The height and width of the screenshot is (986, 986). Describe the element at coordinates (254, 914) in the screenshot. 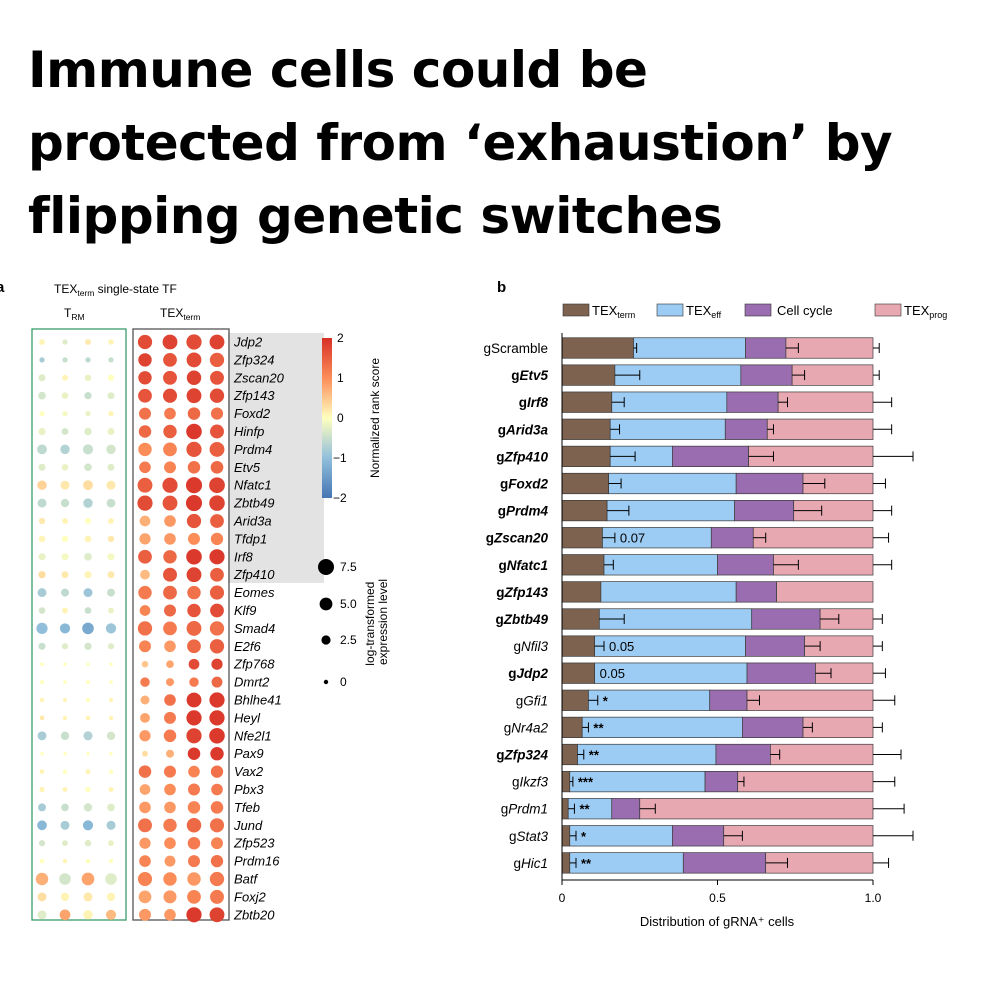

I see `heatmap-row-label: Zbtb20` at that location.